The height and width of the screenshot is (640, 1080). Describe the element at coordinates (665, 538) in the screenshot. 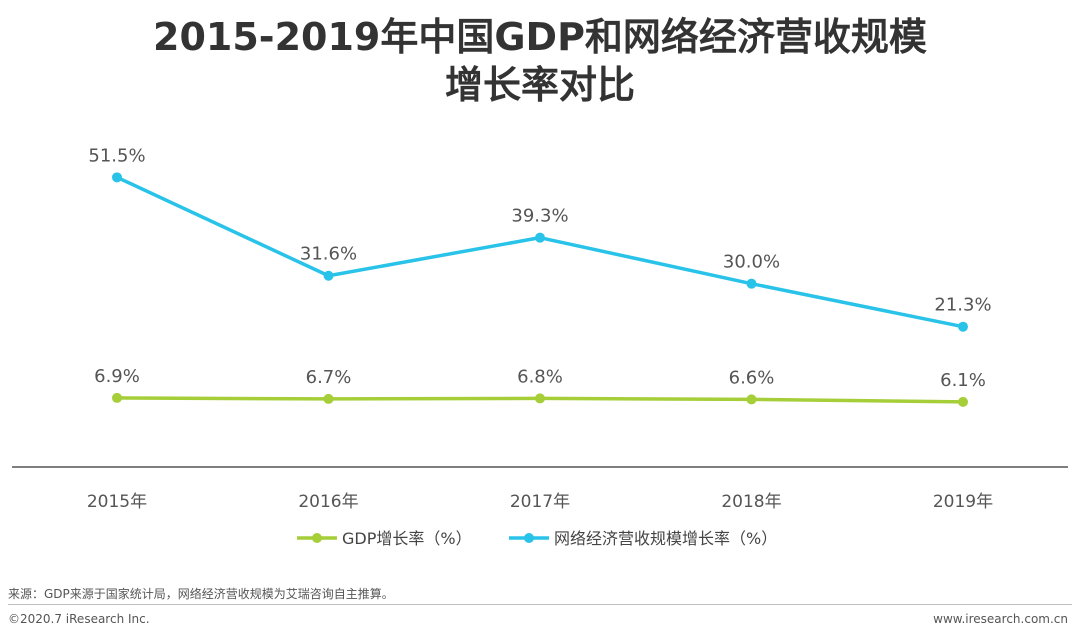

I see `legend-label: 网络经济营收规模增长率（%）` at that location.